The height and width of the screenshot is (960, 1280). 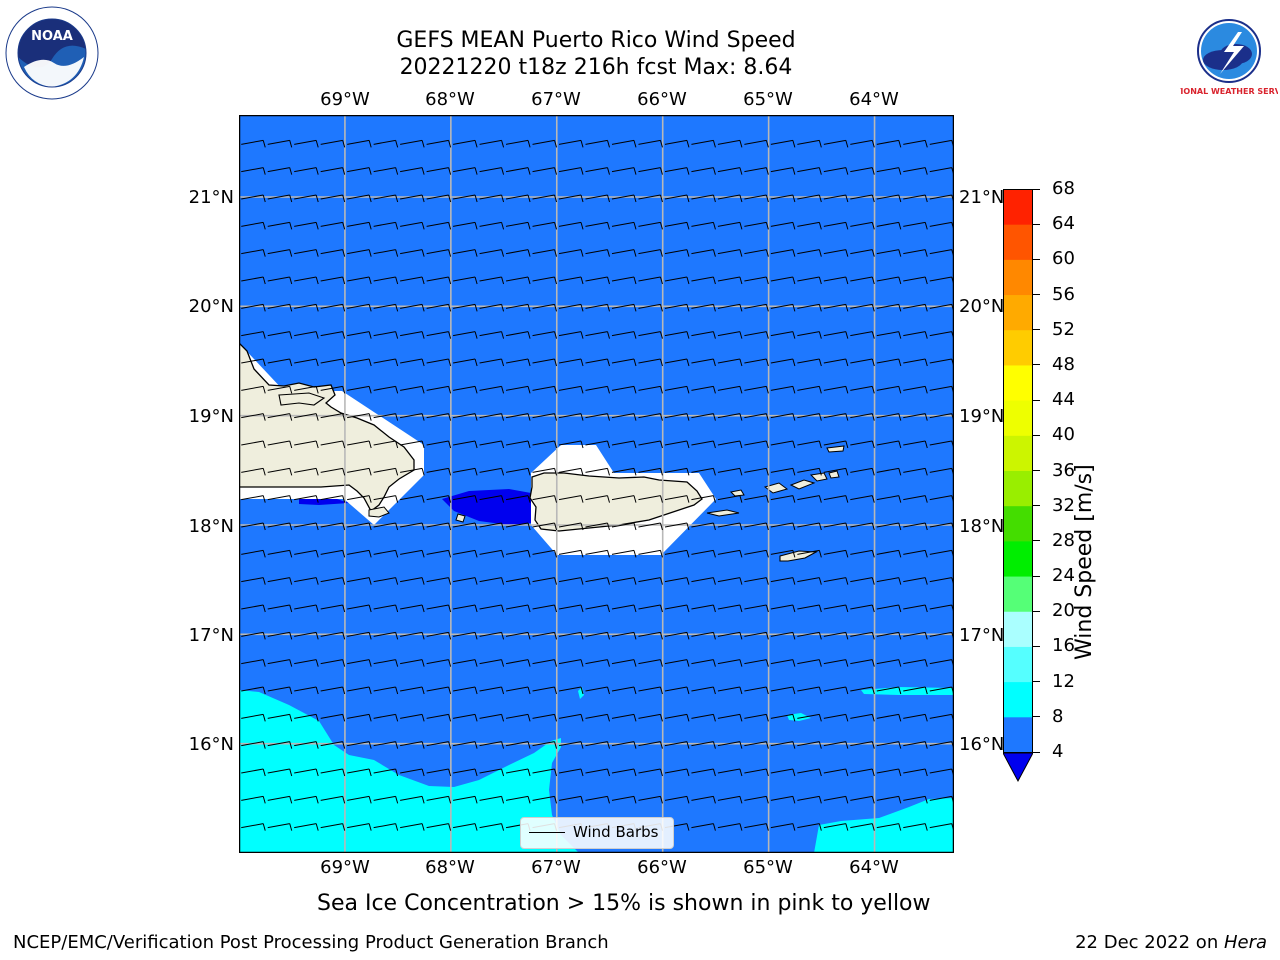 I want to click on wind-band-8-12-south, so click(x=409, y=771).